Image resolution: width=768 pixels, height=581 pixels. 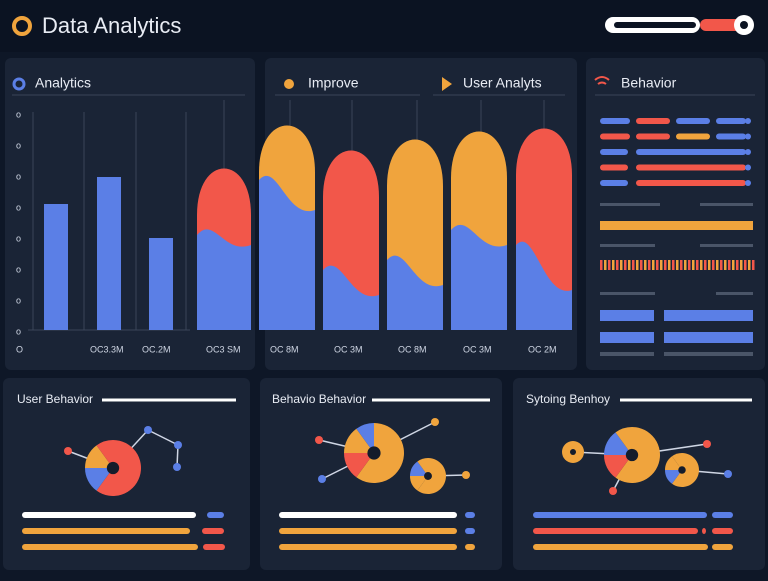 What do you see at coordinates (722, 25) in the screenshot?
I see `toggle-red` at bounding box center [722, 25].